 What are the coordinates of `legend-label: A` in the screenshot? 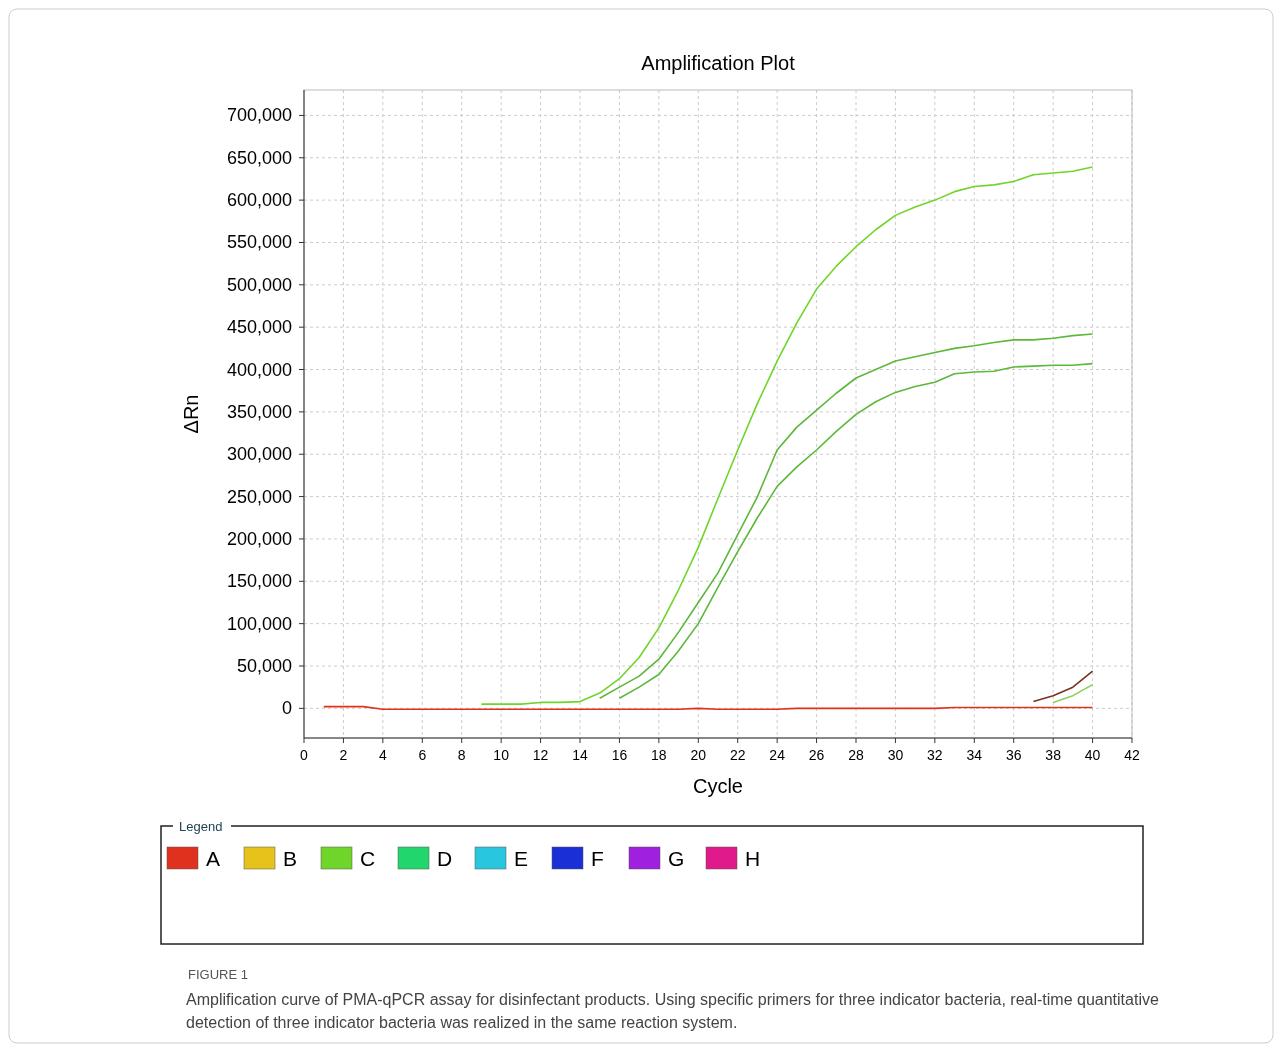 It's located at (213, 858).